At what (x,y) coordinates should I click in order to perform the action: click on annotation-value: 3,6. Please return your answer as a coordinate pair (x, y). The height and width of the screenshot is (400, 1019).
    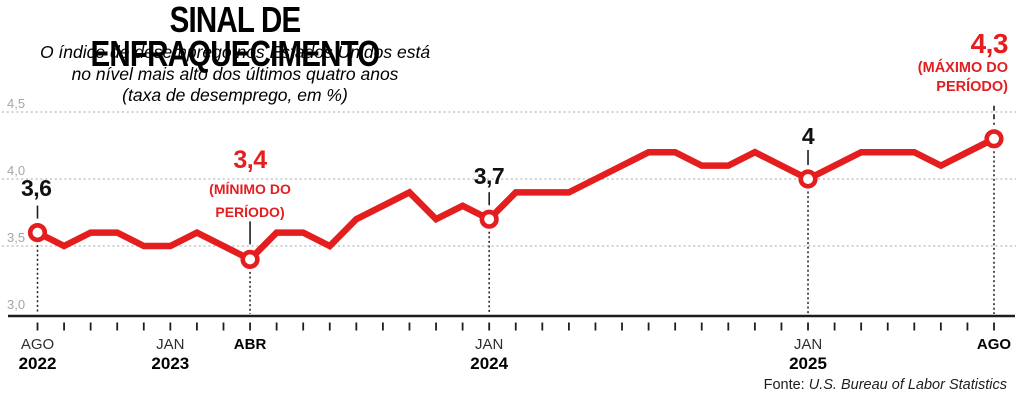
    Looking at the image, I should click on (36, 188).